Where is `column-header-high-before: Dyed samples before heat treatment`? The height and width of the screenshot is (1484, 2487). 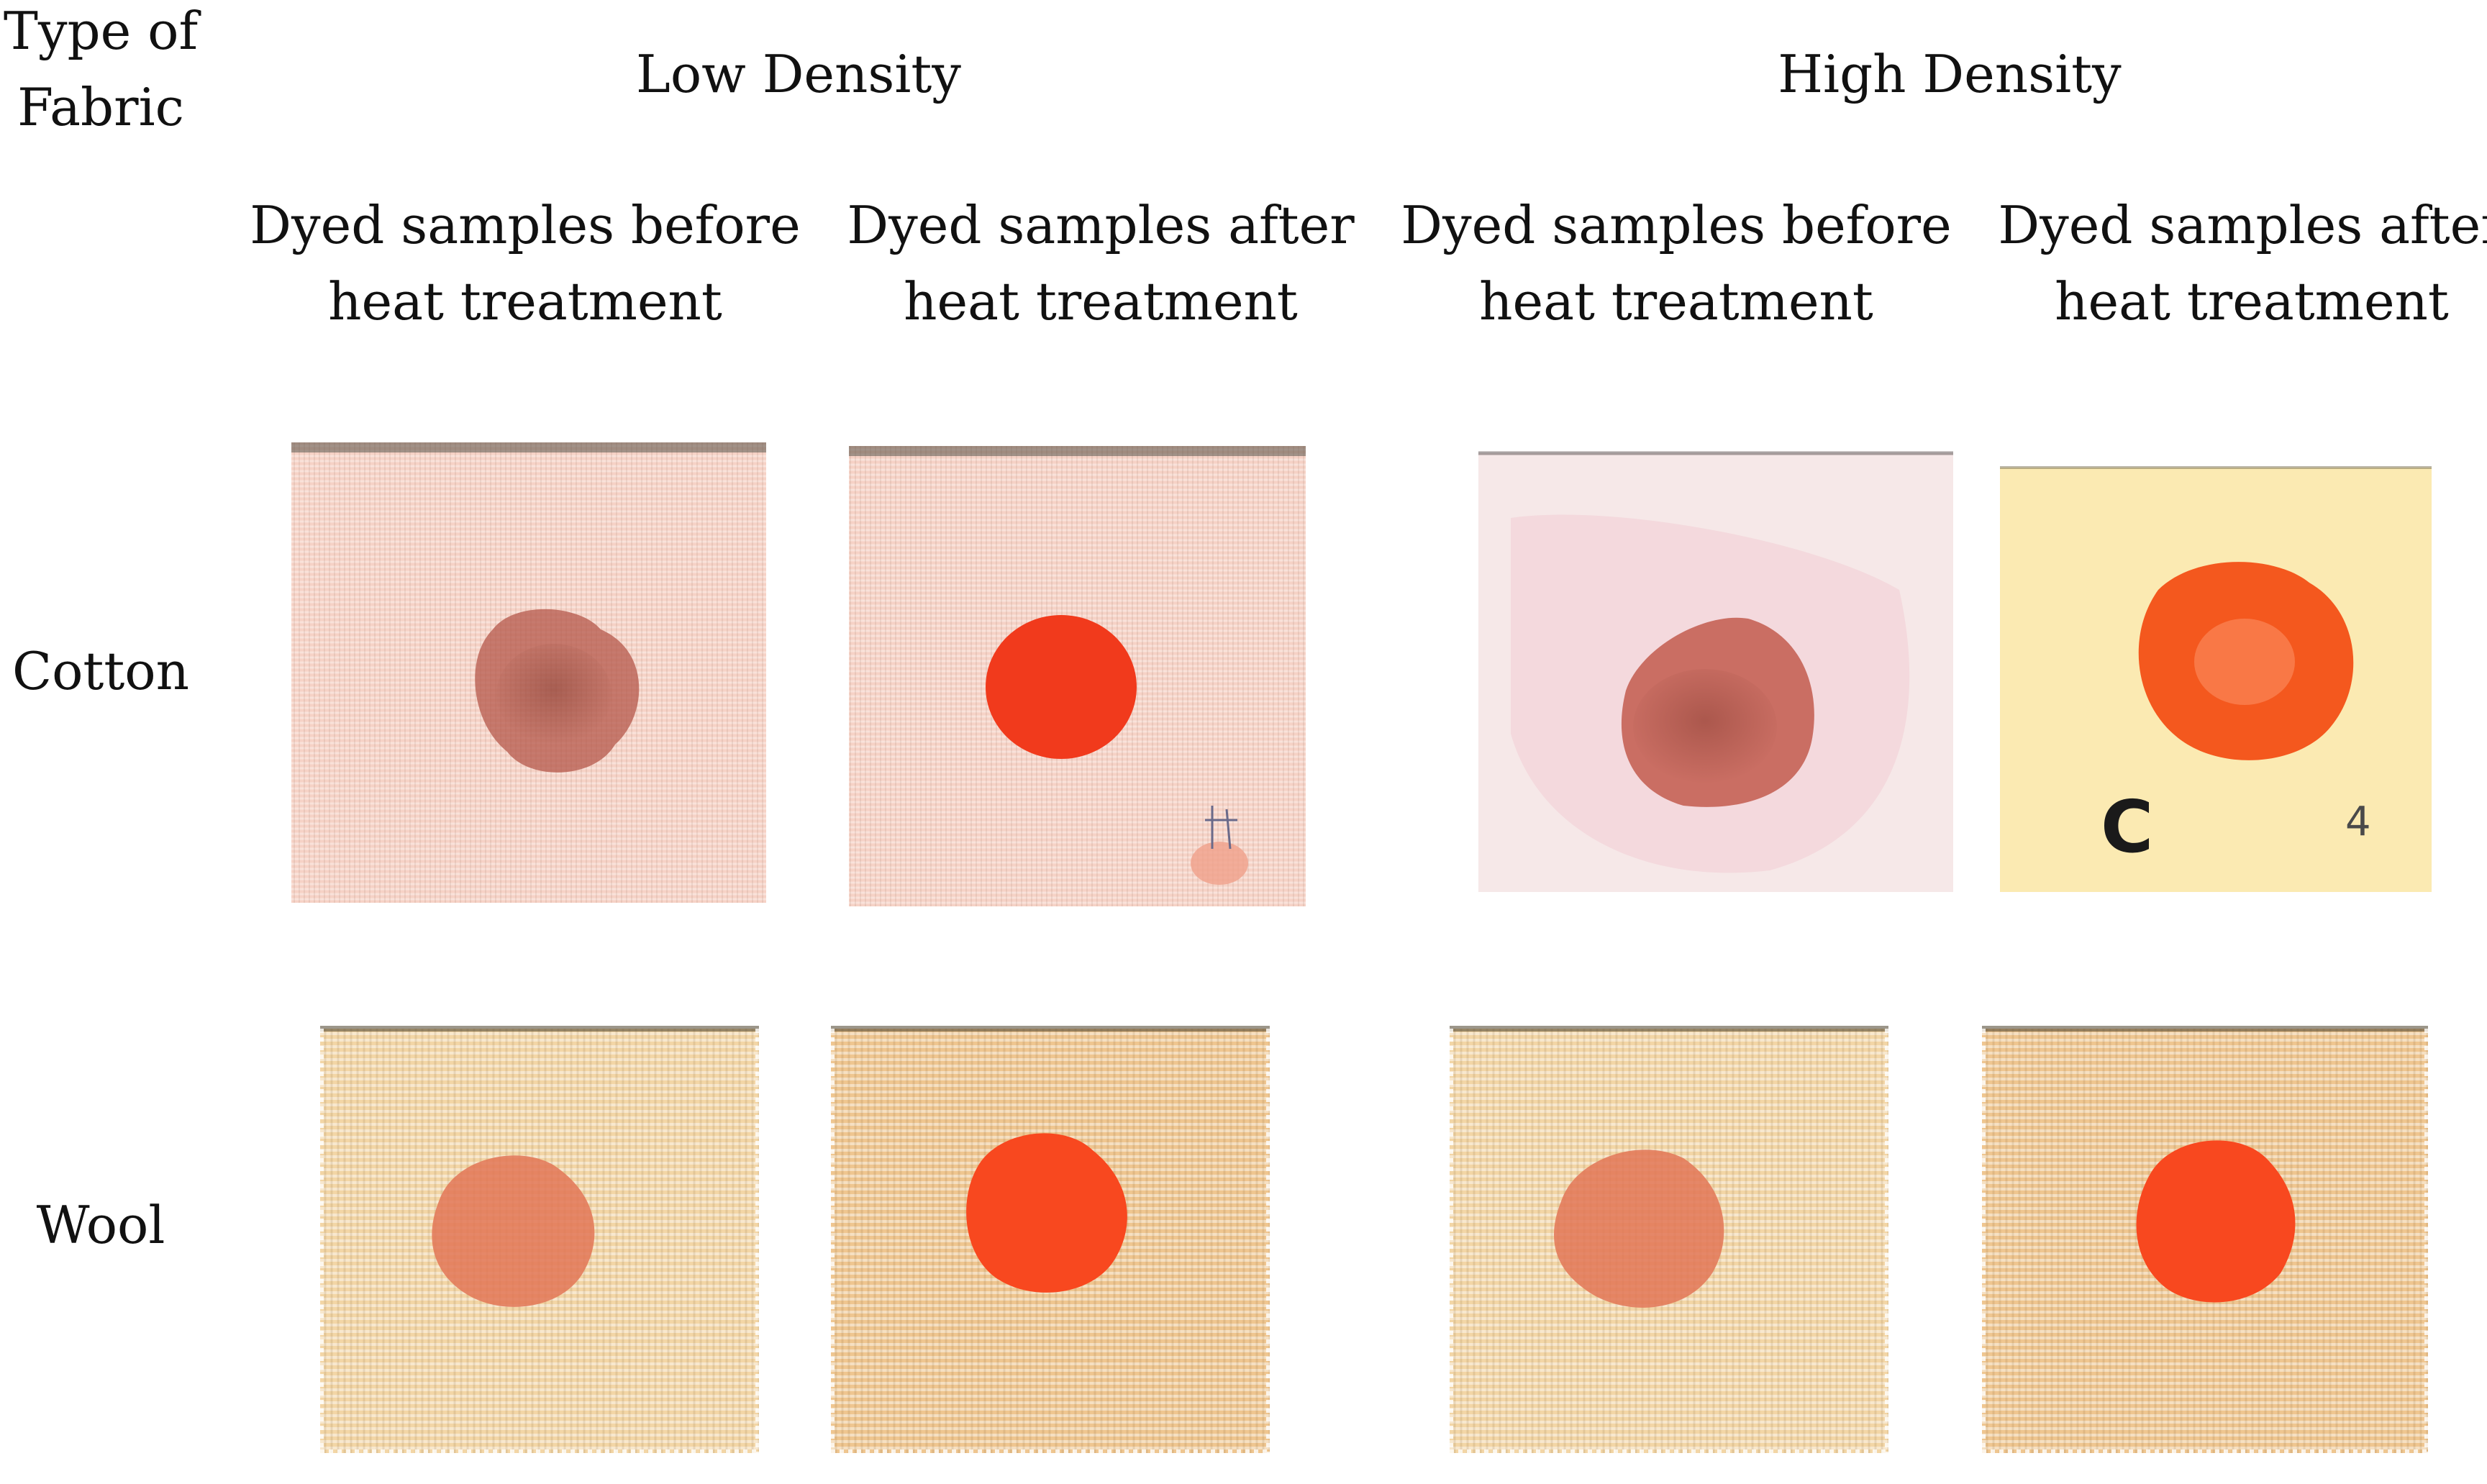
column-header-high-before: Dyed samples before heat treatment is located at coordinates (1676, 263).